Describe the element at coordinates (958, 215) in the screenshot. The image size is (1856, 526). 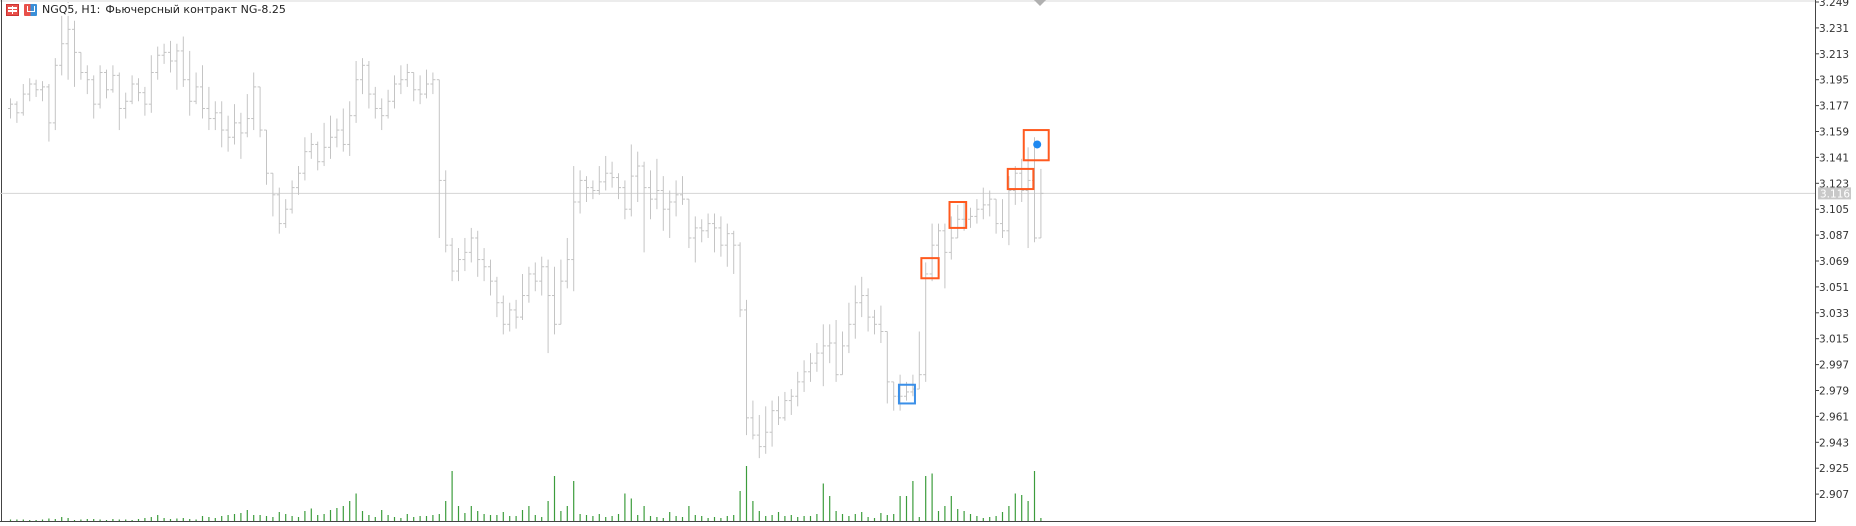
I see `orange-marker-box` at that location.